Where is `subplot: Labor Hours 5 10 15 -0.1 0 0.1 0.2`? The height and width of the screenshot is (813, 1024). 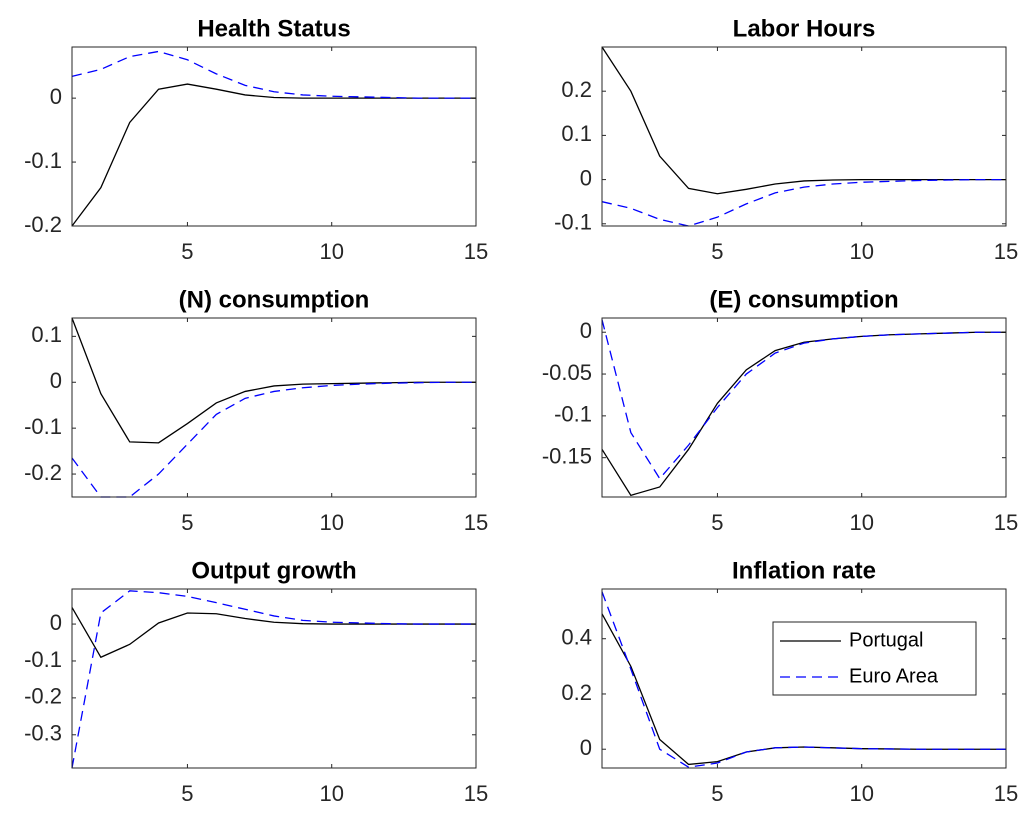 subplot: Labor Hours 5 10 15 -0.1 0 0.1 0.2 is located at coordinates (786, 139).